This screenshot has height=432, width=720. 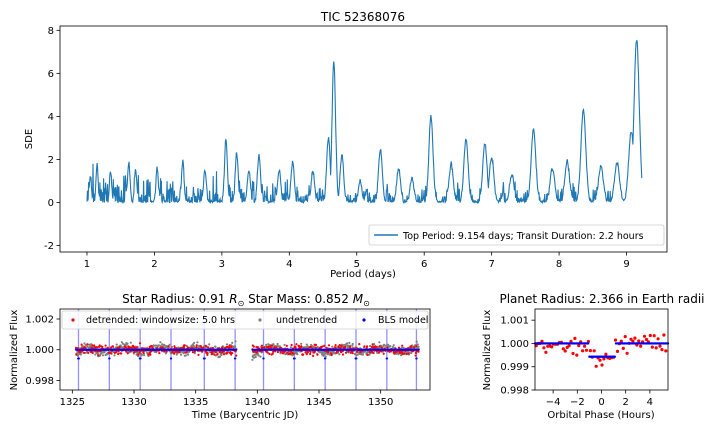 What do you see at coordinates (29, 139) in the screenshot?
I see `periodogram-ylabel: SDE` at bounding box center [29, 139].